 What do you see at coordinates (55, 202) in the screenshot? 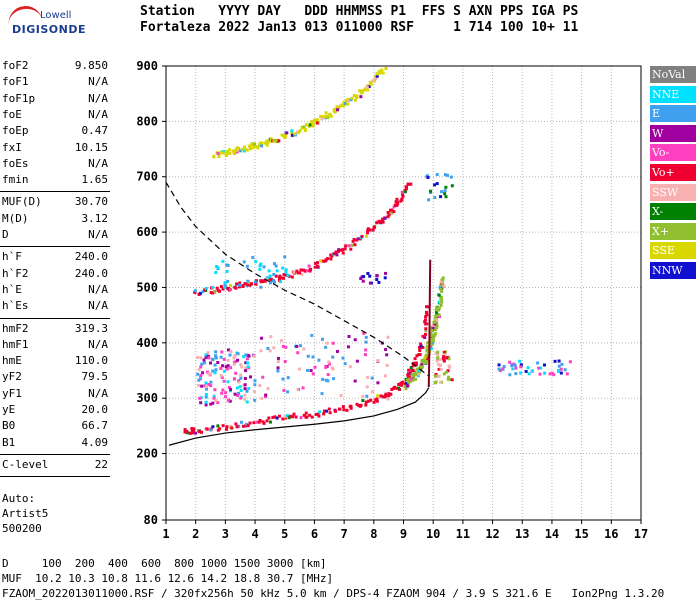
I see `param-row: MUF(D) 30.70` at bounding box center [55, 202].